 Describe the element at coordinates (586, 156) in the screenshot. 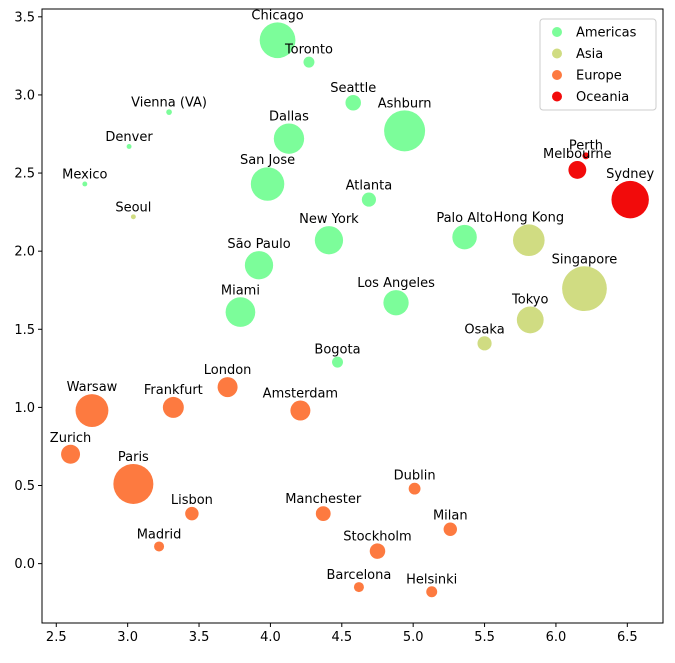

I see `point-perth` at that location.